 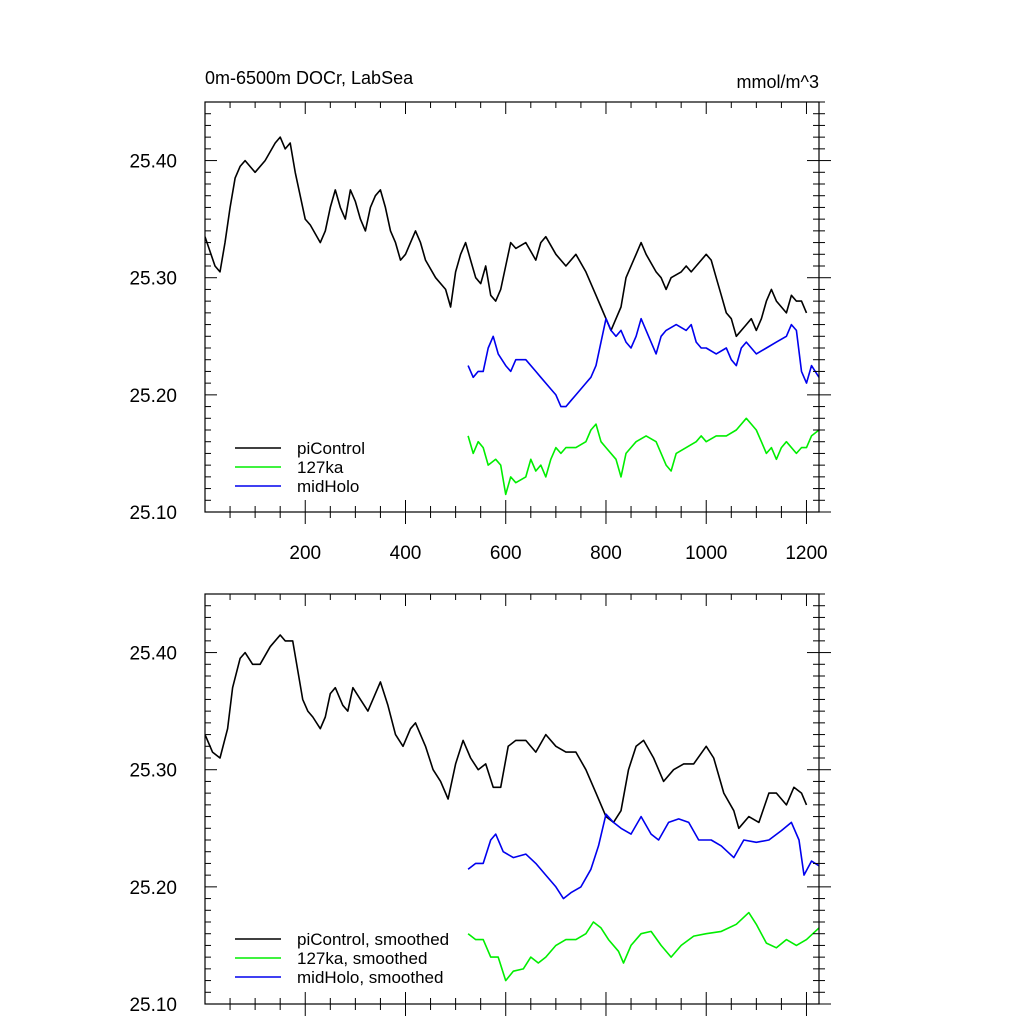 What do you see at coordinates (806, 553) in the screenshot?
I see `x-tick-label: 1200` at bounding box center [806, 553].